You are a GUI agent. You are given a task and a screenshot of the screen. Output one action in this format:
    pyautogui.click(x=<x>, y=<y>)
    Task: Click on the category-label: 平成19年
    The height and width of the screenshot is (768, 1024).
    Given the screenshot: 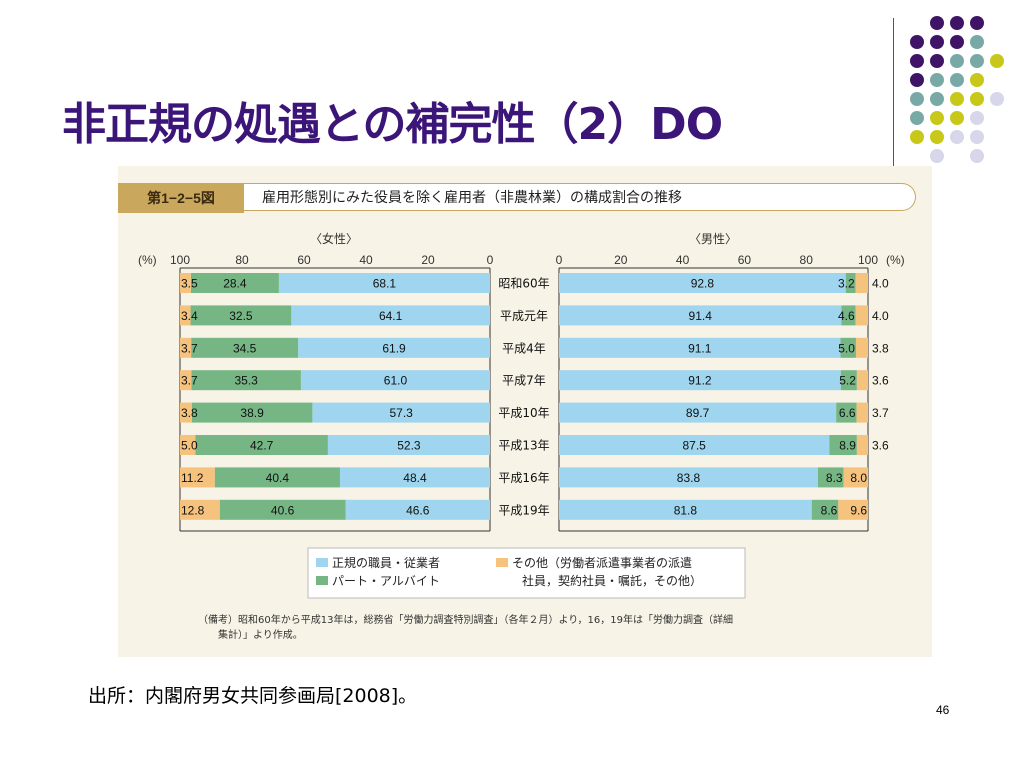 What is the action you would take?
    pyautogui.click(x=523, y=510)
    